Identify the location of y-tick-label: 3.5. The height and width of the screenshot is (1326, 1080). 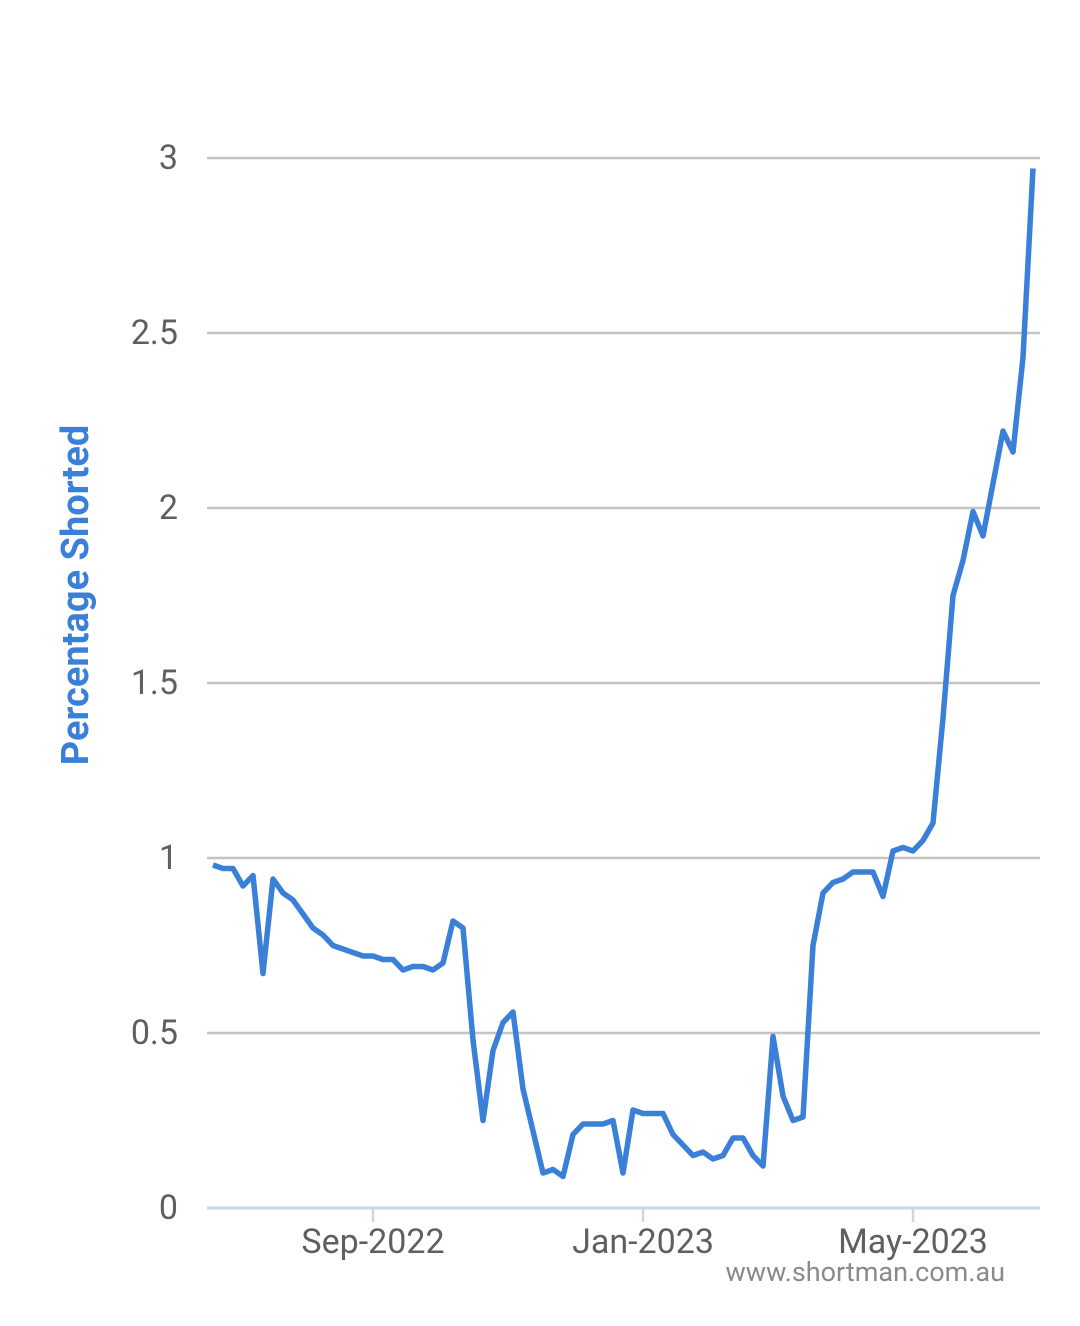
(154, 1).